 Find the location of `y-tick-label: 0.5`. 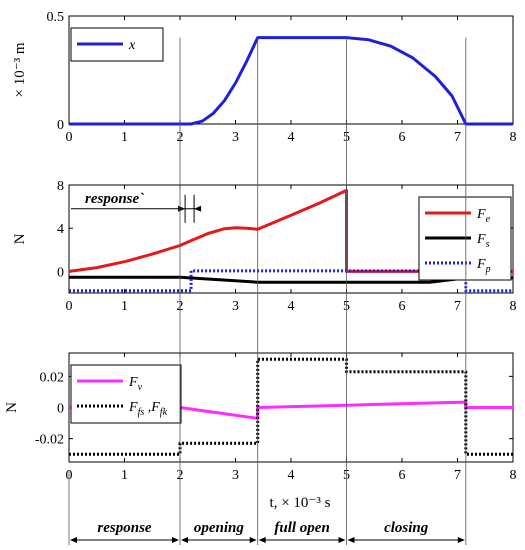

y-tick-label: 0.5 is located at coordinates (56, 17).